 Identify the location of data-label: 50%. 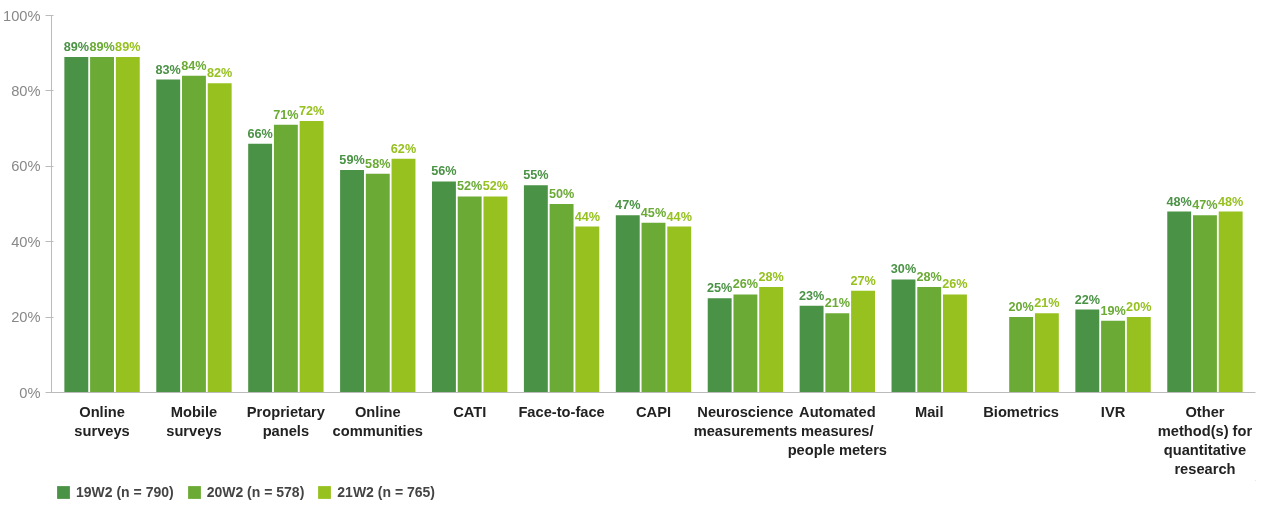
(561, 194).